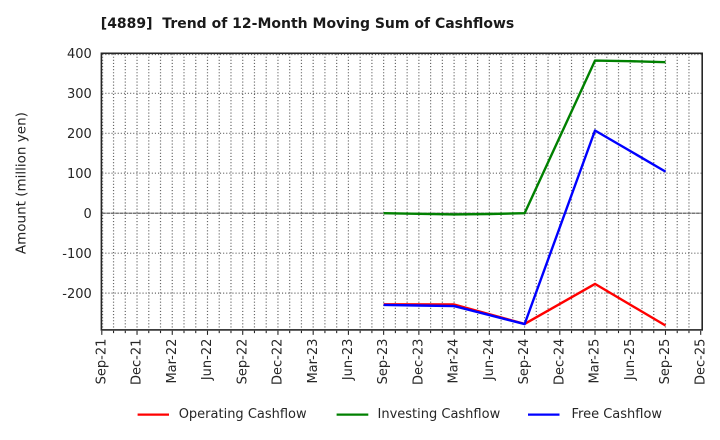 Image resolution: width=720 pixels, height=440 pixels. Describe the element at coordinates (489, 360) in the screenshot. I see `svg-text: Jun-24` at that location.